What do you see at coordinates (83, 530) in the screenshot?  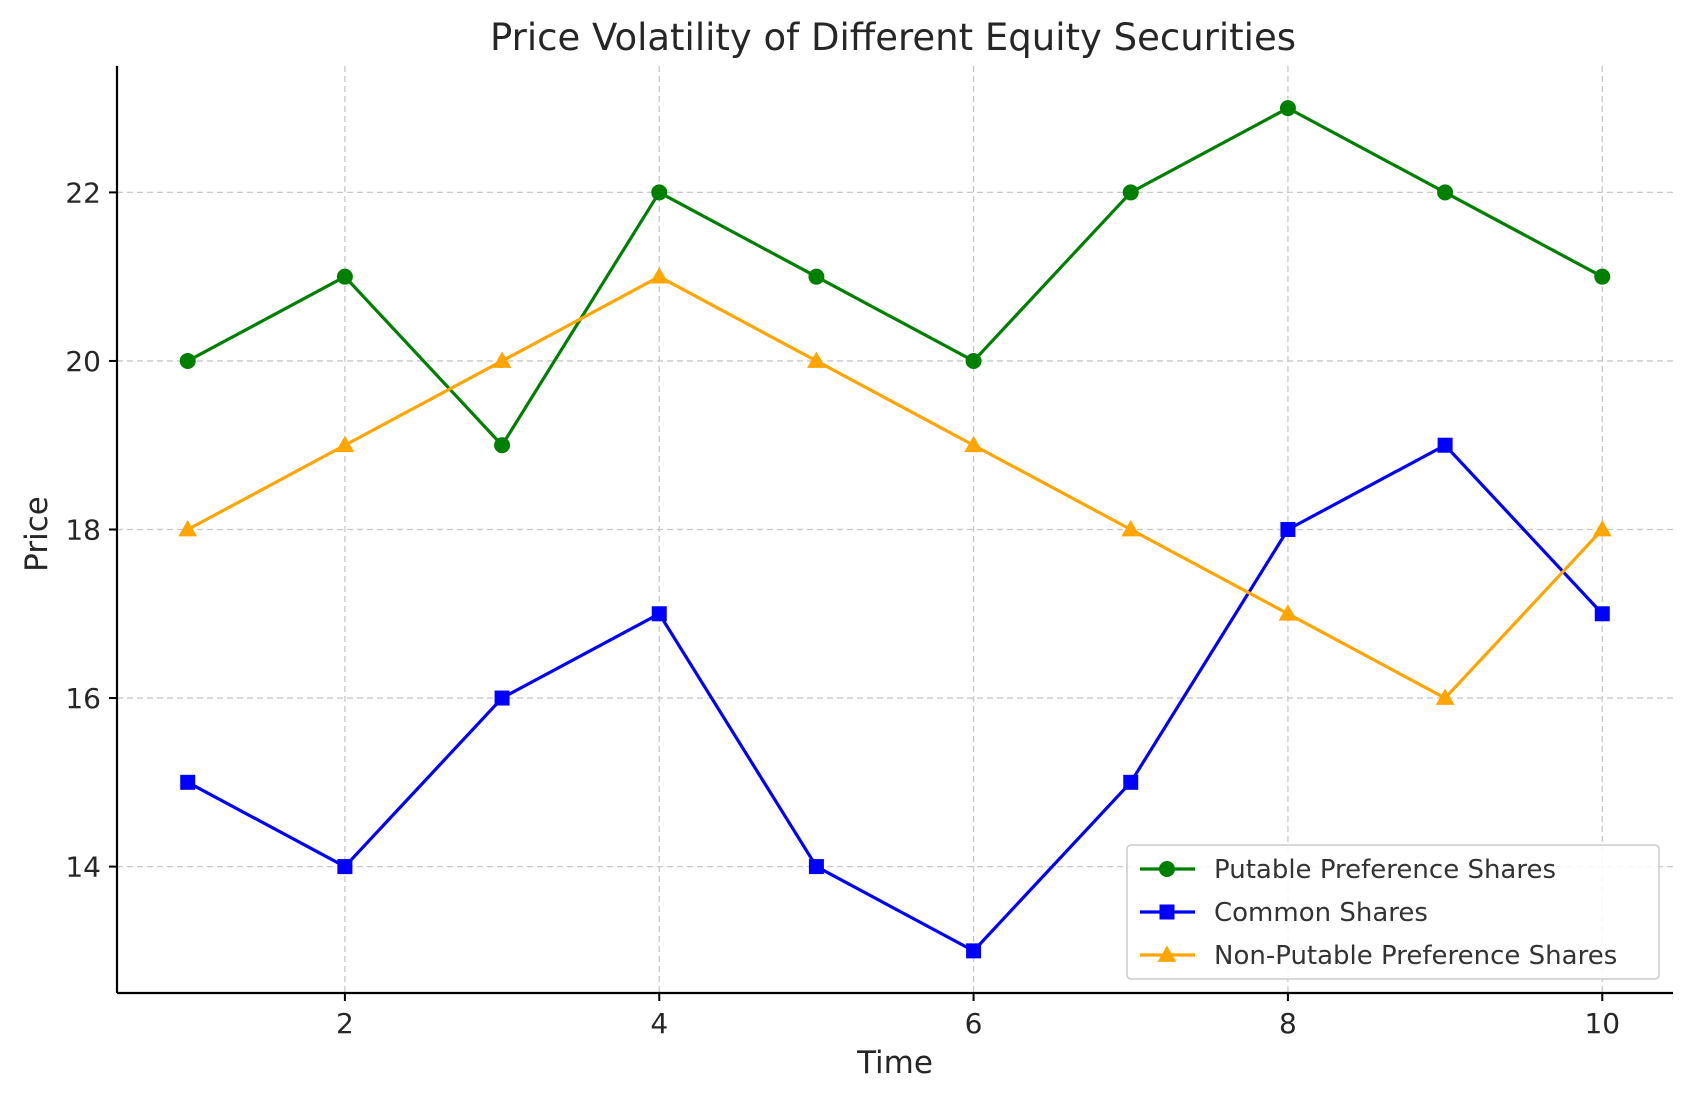 I see `y-tick-label: 18` at bounding box center [83, 530].